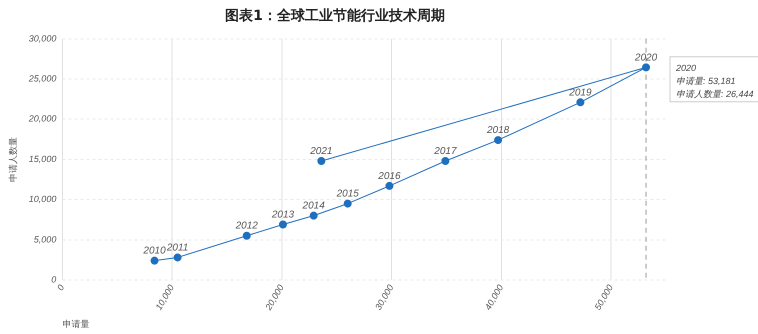 This screenshot has height=334, width=758. What do you see at coordinates (42, 119) in the screenshot?
I see `y-tick-label: 20,000` at bounding box center [42, 119].